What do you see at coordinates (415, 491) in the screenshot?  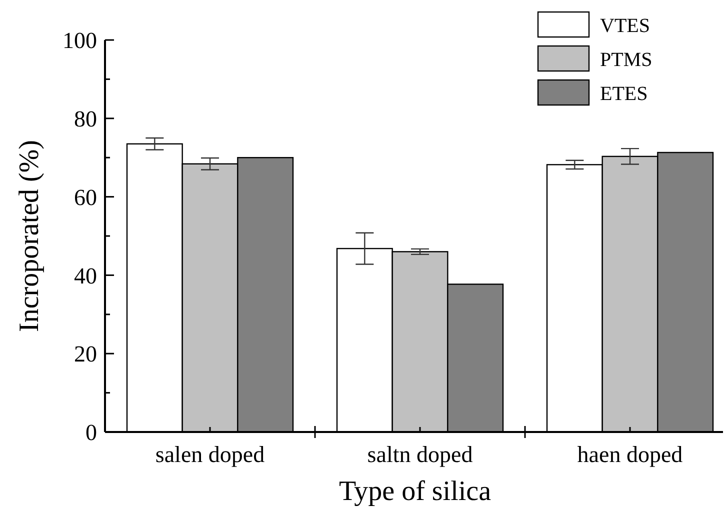 I see `x-axis-title: Type of silica` at bounding box center [415, 491].